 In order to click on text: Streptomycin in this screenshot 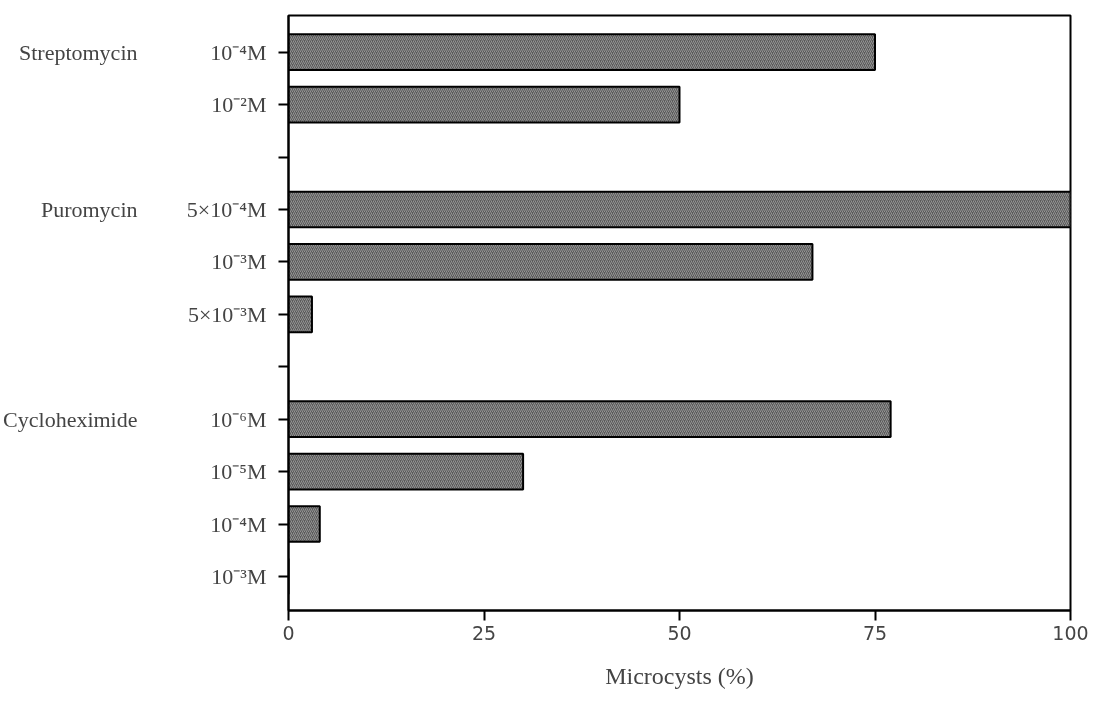, I will do `click(78, 52)`.